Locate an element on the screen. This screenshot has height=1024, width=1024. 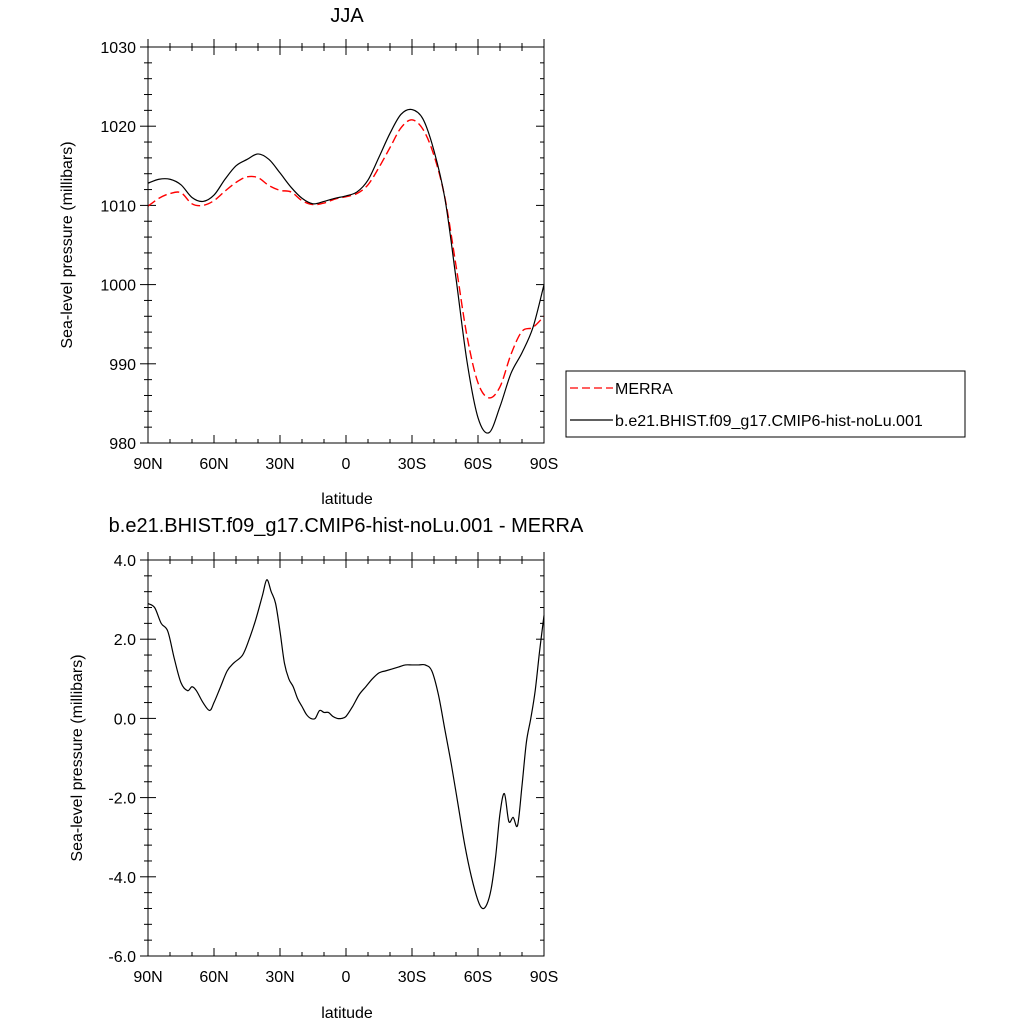
bottom-x-tick-label: 90S is located at coordinates (544, 977).